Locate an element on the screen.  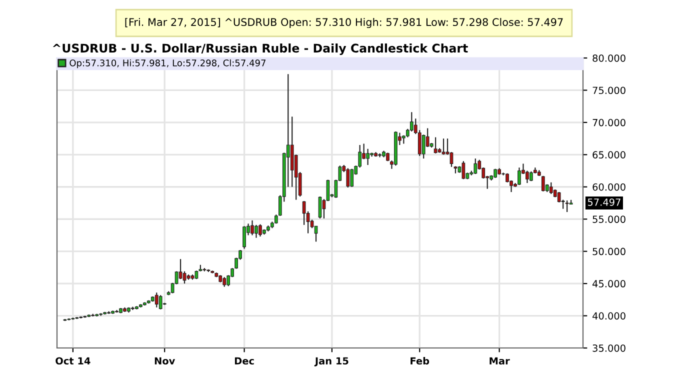
y-tick-label: 65.000 is located at coordinates (609, 154).